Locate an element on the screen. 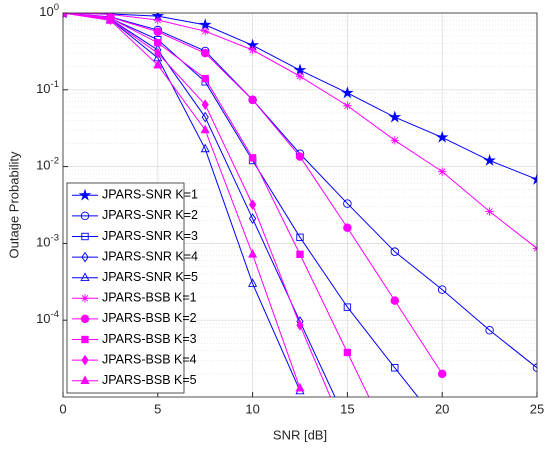 The height and width of the screenshot is (449, 550). x-tick-label: 25 is located at coordinates (537, 408).